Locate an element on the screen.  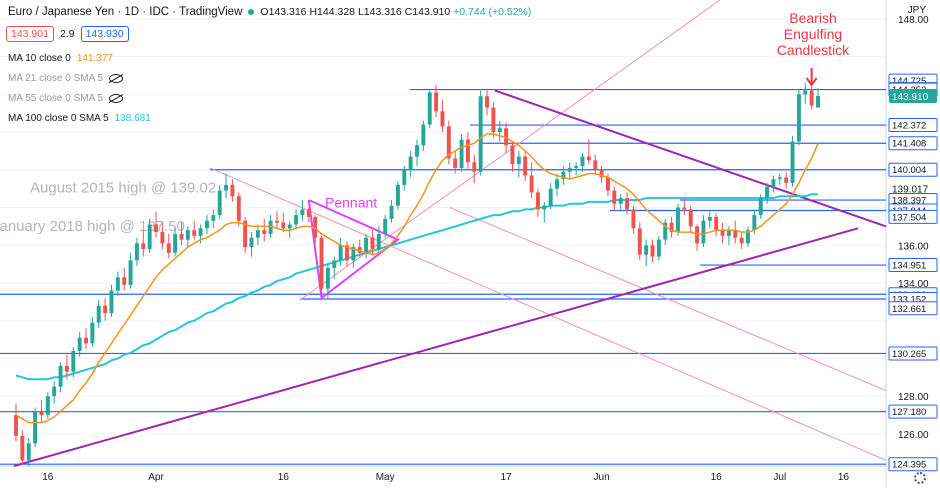
x-tick-label: Apr is located at coordinates (156, 477).